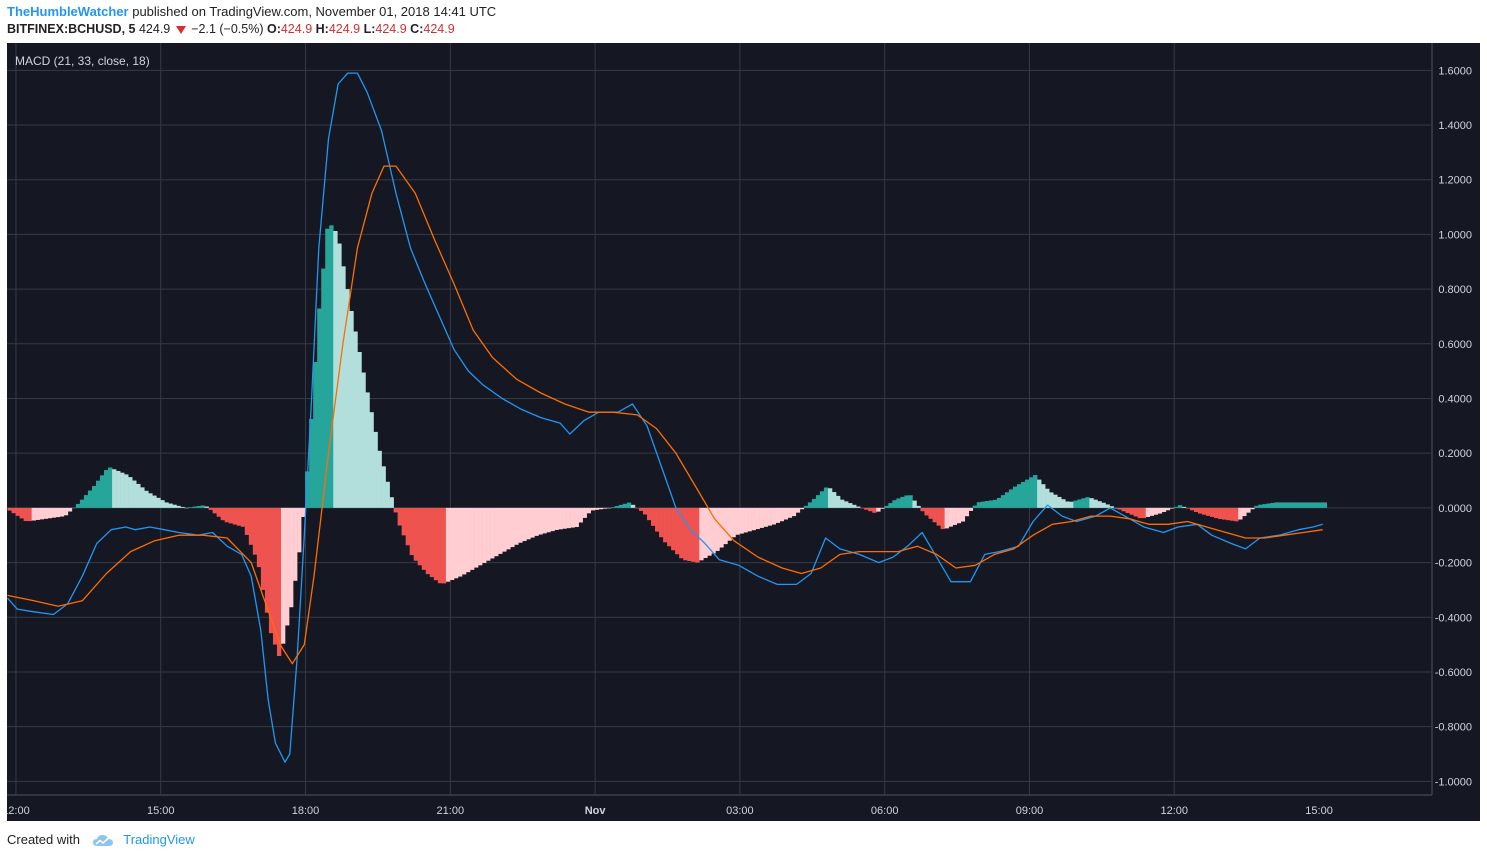 Image resolution: width=1487 pixels, height=858 pixels. Describe the element at coordinates (885, 811) in the screenshot. I see `x-tick-label: 06:00` at that location.